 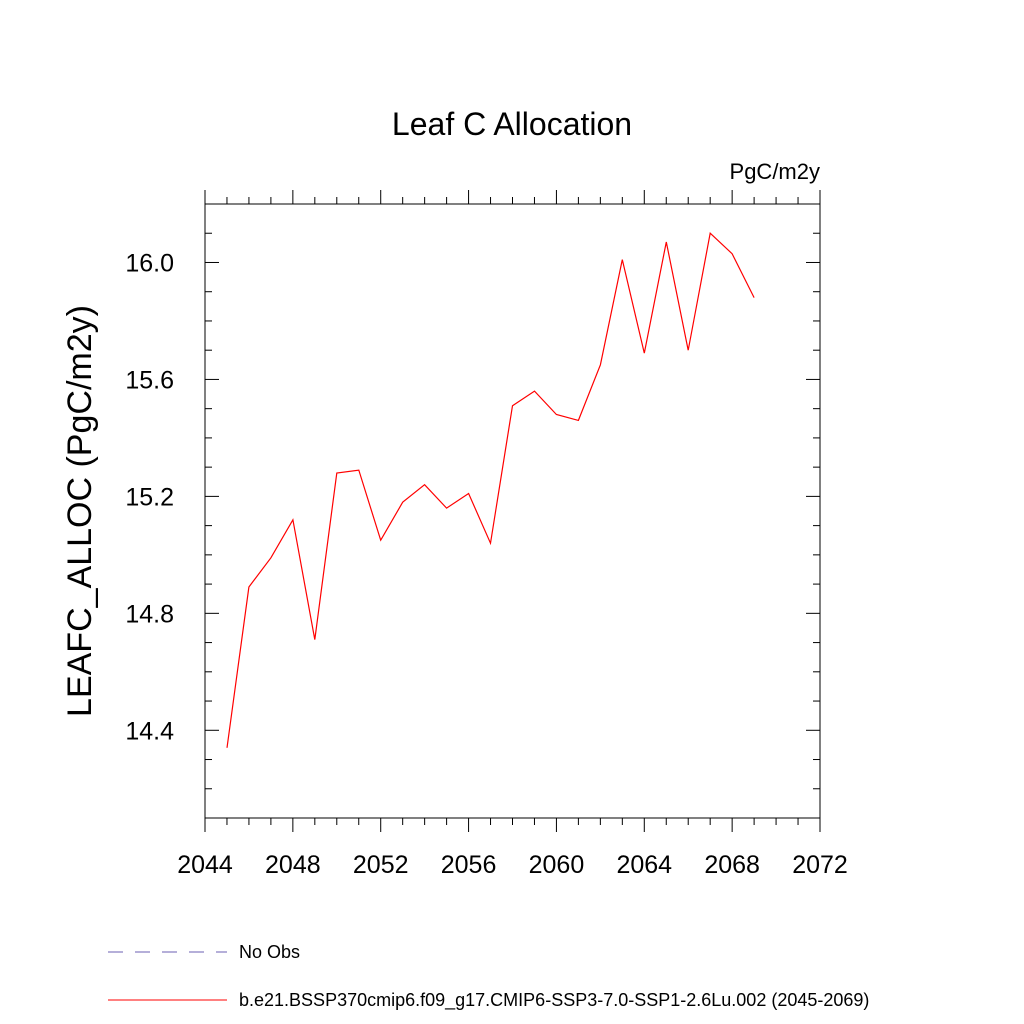 What do you see at coordinates (293, 865) in the screenshot?
I see `x-tick-label: 2048` at bounding box center [293, 865].